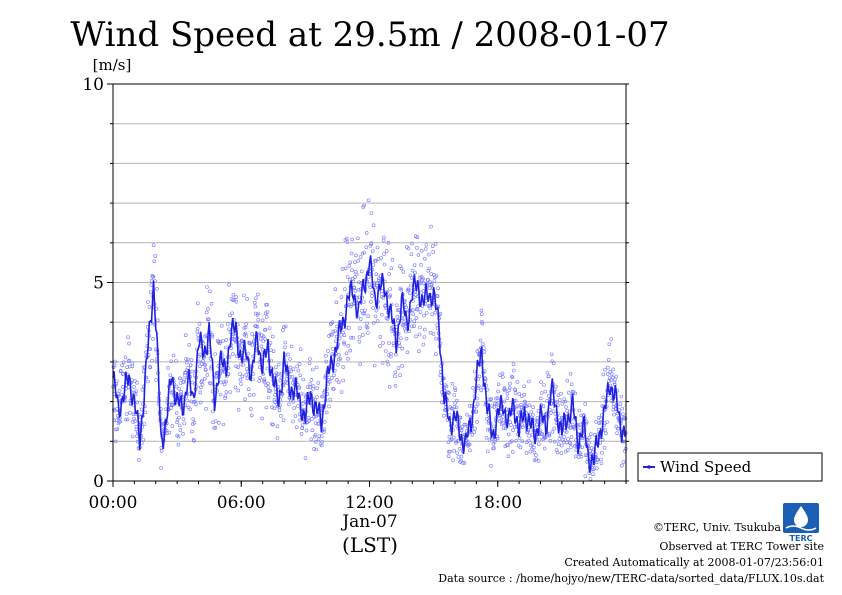 Image resolution: width=842 pixels, height=595 pixels. I want to click on legend-swatch-marker, so click(649, 467).